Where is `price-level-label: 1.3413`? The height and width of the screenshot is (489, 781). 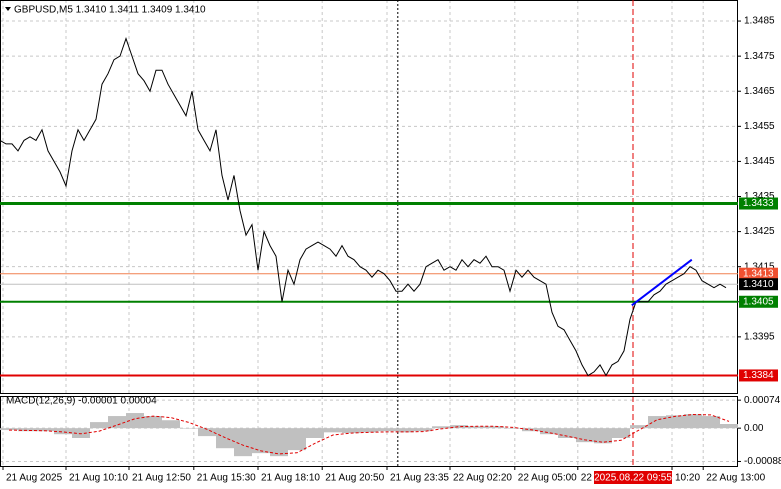
price-level-label: 1.3413 is located at coordinates (758, 273).